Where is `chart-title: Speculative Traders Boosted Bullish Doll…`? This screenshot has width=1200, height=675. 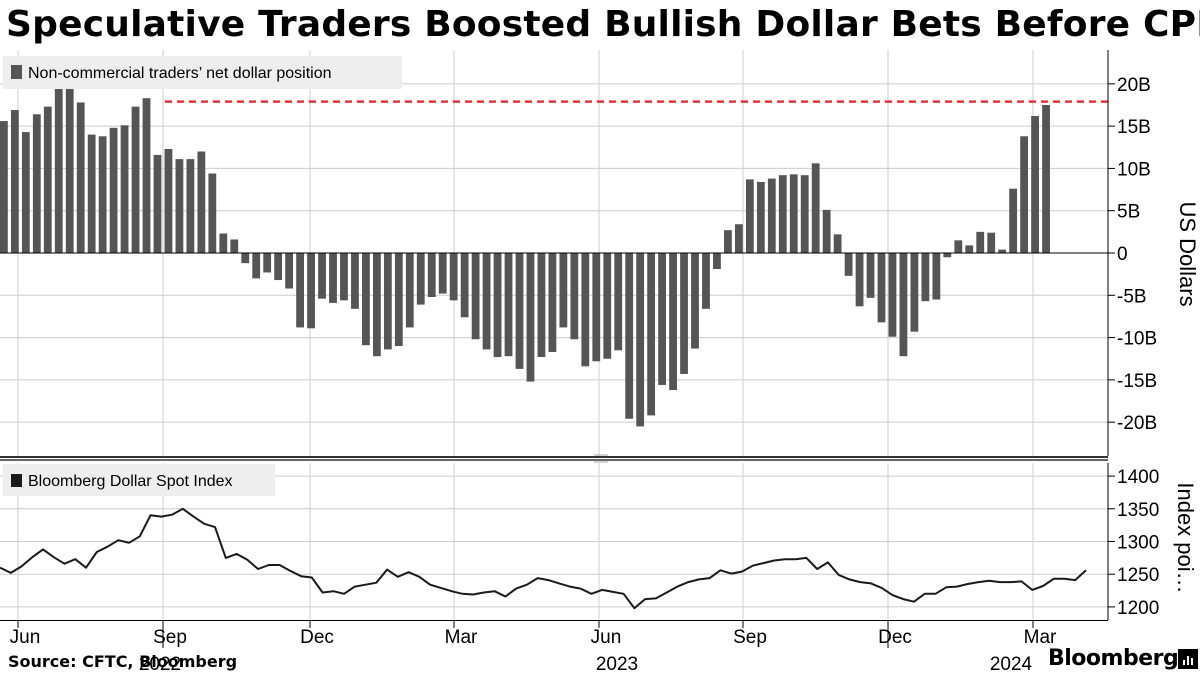 chart-title: Speculative Traders Boosted Bullish Doll… is located at coordinates (603, 24).